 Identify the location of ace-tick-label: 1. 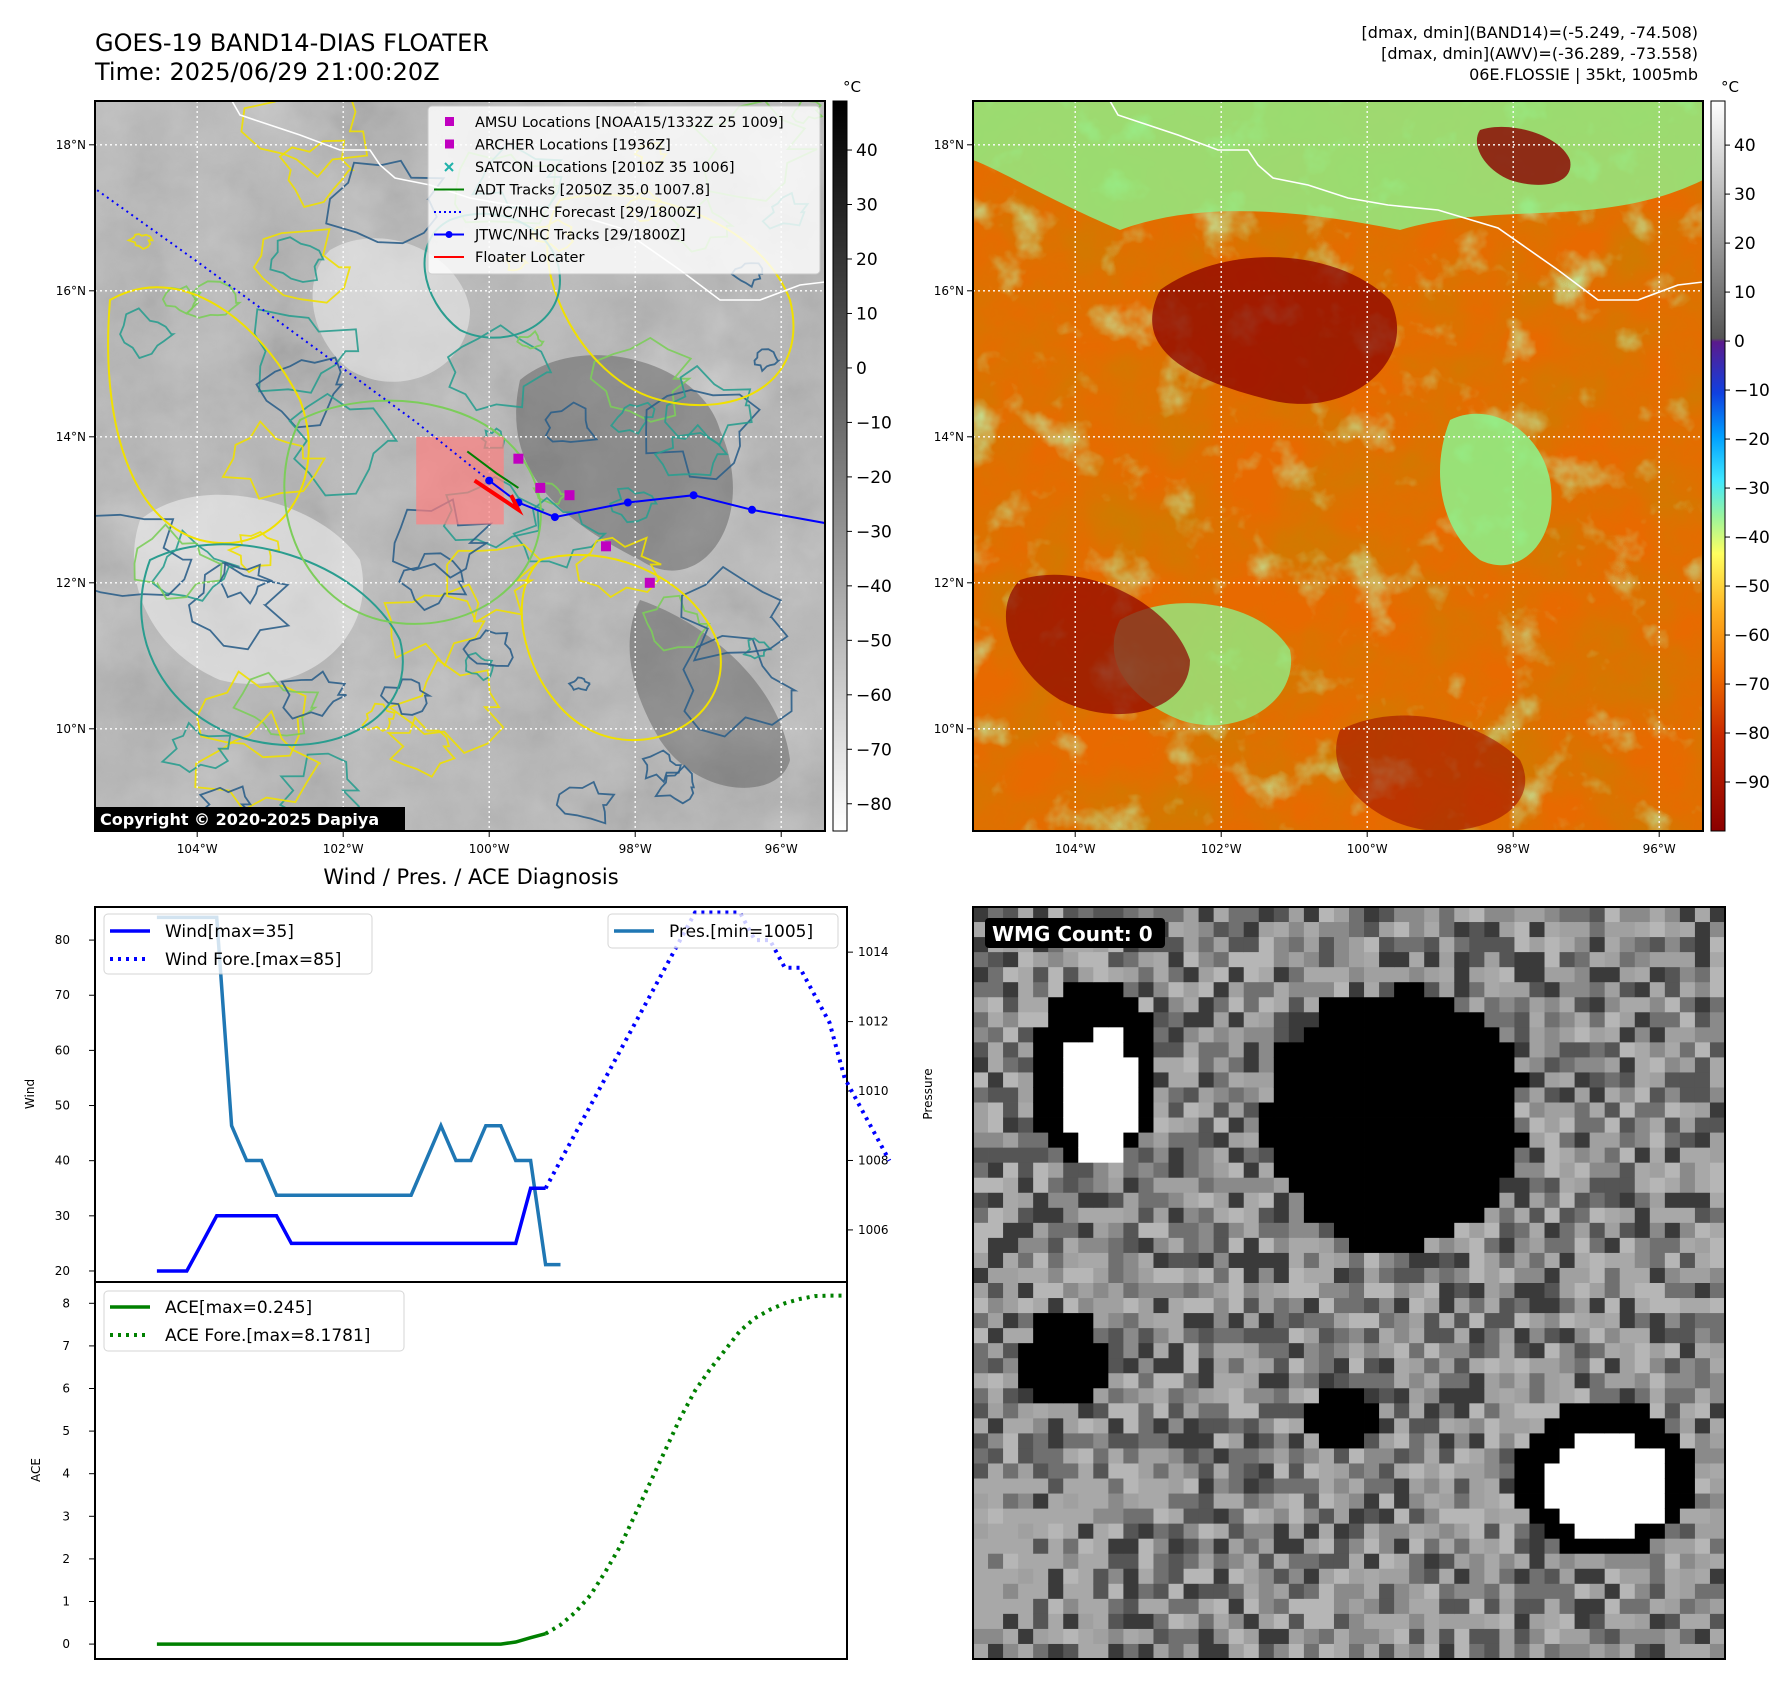
(66, 1601).